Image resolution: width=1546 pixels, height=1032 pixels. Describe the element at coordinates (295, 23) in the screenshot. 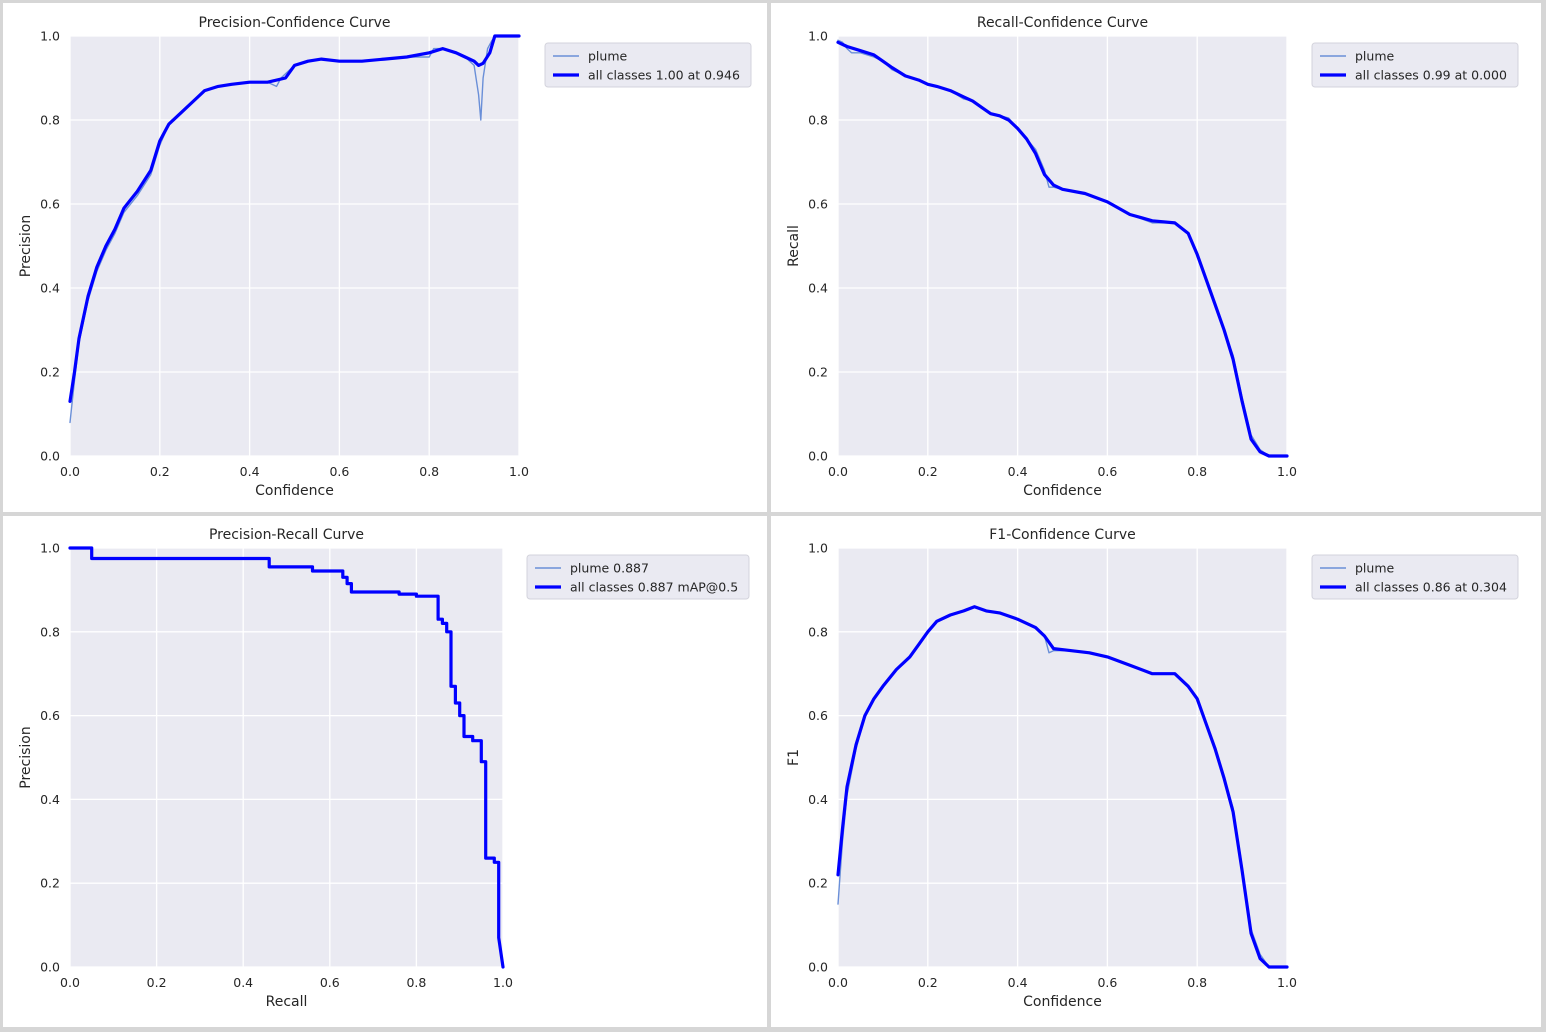

I see `chart-title: Precision-Confidence Curve` at that location.